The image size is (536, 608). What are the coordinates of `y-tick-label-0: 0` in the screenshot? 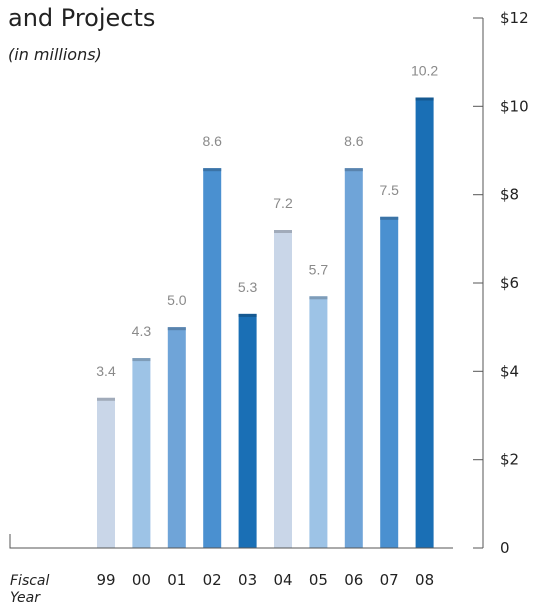 It's located at (505, 548).